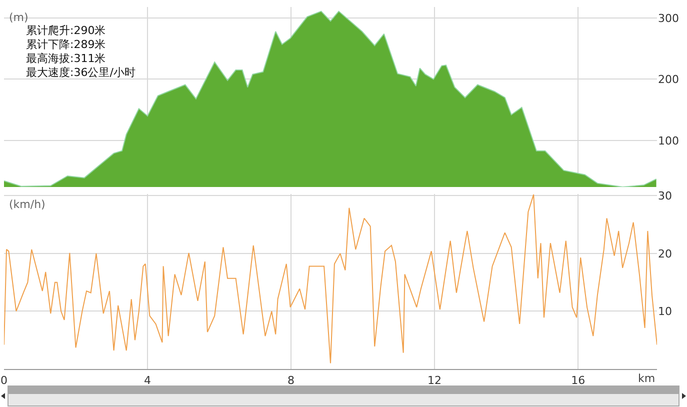  What do you see at coordinates (148, 381) in the screenshot?
I see `x-tick-label: 4` at bounding box center [148, 381].